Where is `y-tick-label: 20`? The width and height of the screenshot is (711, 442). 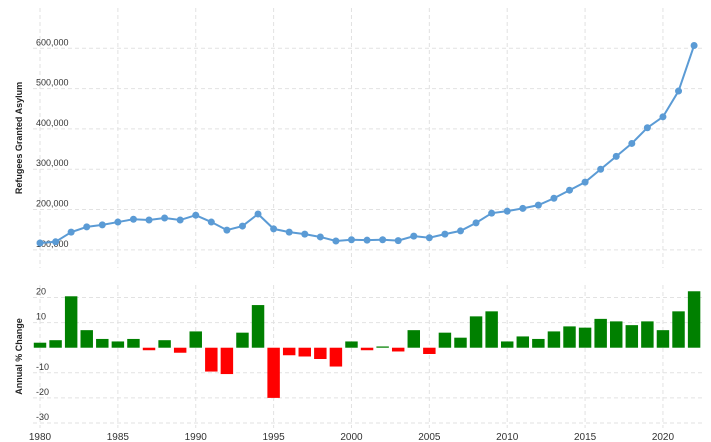 y-tick-label: 20 is located at coordinates (41, 292).